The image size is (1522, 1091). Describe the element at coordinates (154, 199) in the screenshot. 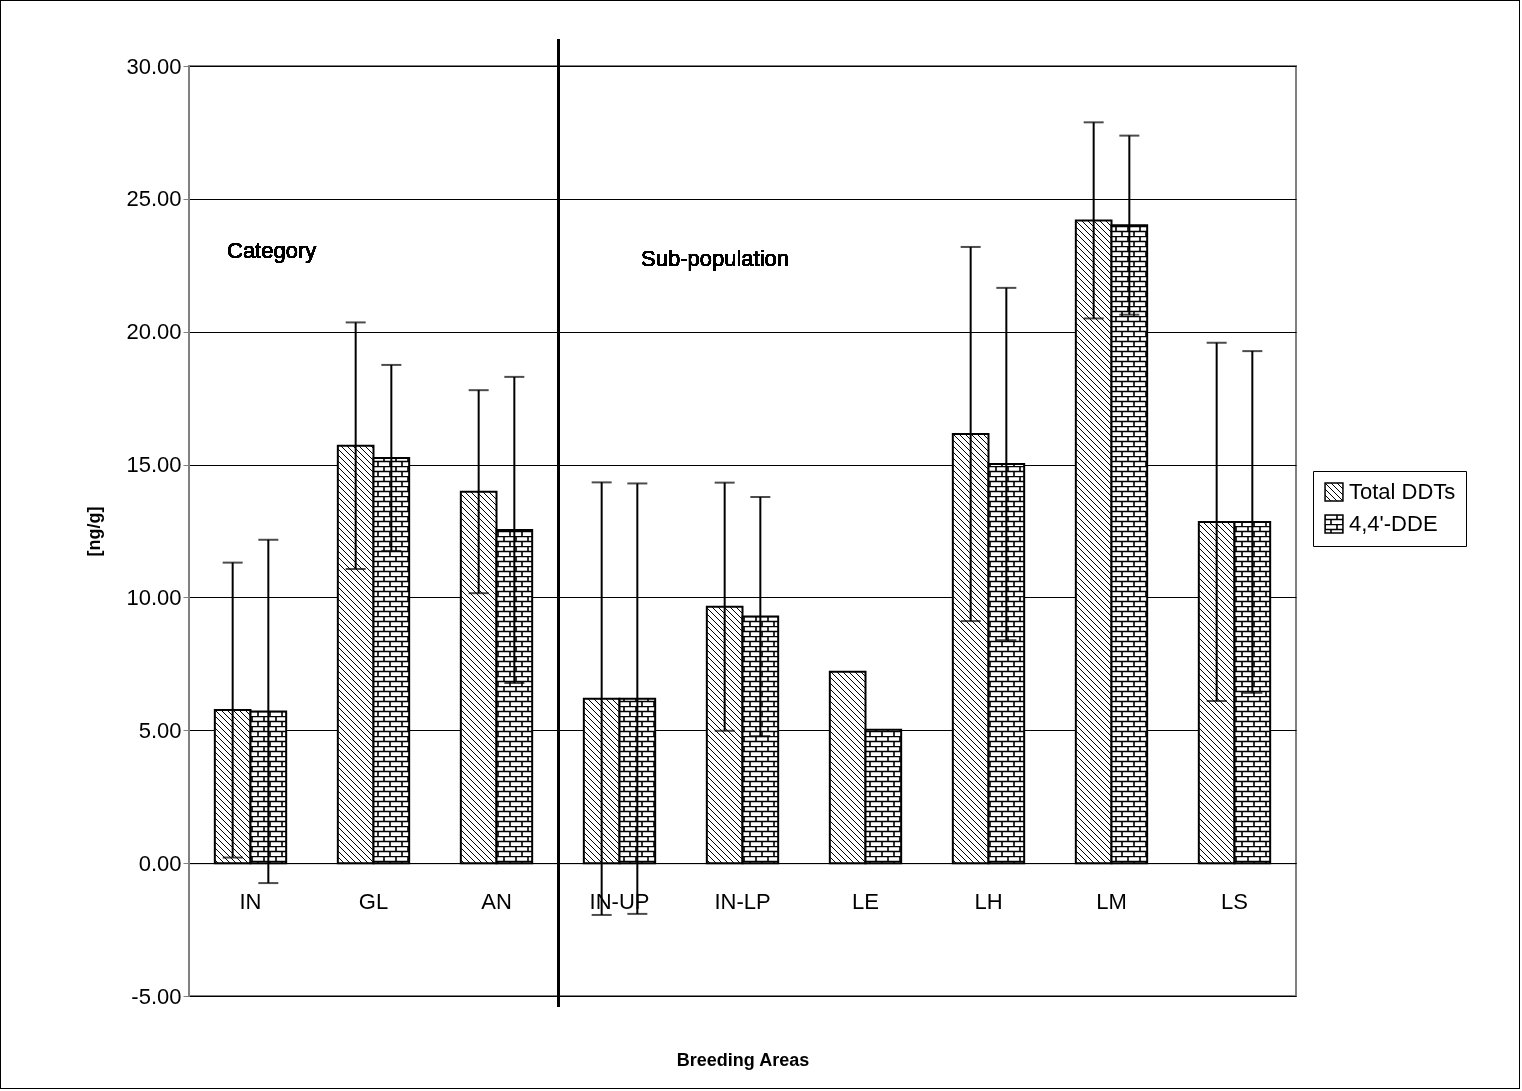

I see `y-tick-label: 25.00` at that location.